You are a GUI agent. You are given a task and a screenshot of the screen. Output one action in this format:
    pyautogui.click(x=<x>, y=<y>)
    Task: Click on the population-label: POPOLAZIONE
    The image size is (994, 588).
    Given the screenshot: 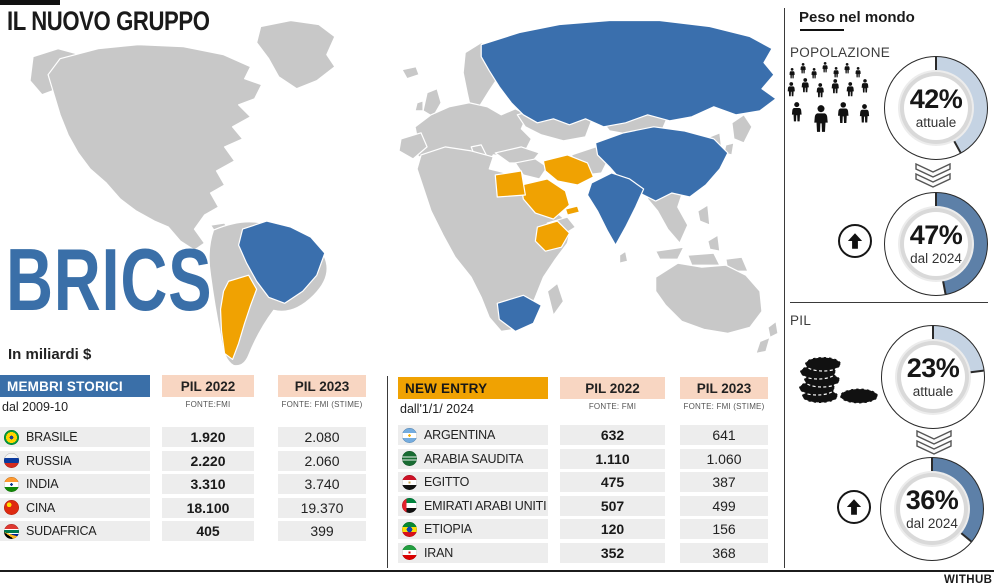 What is the action you would take?
    pyautogui.click(x=840, y=52)
    